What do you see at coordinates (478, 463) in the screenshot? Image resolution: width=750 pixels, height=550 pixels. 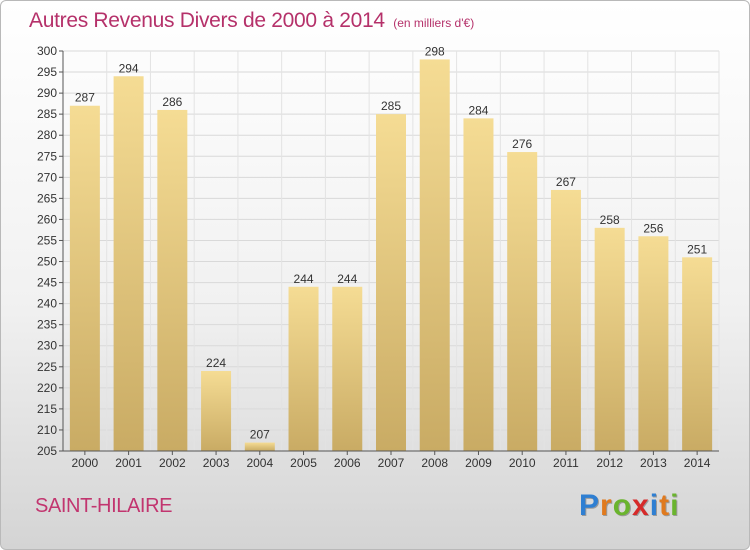 I see `x-tick-label: 2009` at bounding box center [478, 463].